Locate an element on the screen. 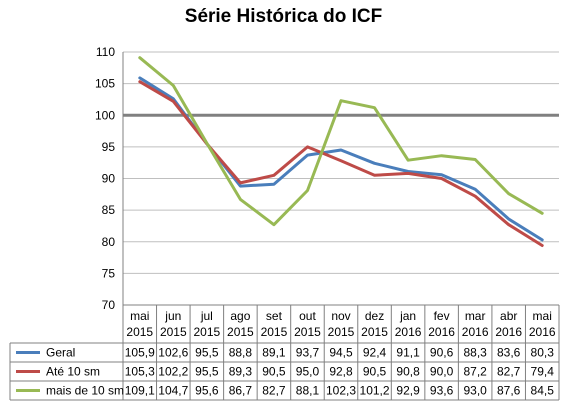 Image resolution: width=567 pixels, height=413 pixels. y-tick-label: 105 is located at coordinates (105, 84).